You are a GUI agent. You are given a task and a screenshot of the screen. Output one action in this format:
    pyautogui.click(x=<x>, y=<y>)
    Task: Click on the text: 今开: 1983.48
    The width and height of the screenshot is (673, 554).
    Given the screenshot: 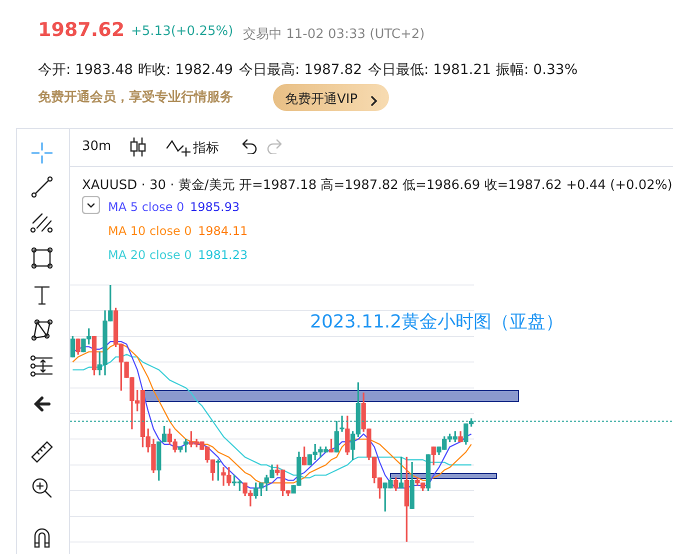 What is the action you would take?
    pyautogui.click(x=86, y=70)
    